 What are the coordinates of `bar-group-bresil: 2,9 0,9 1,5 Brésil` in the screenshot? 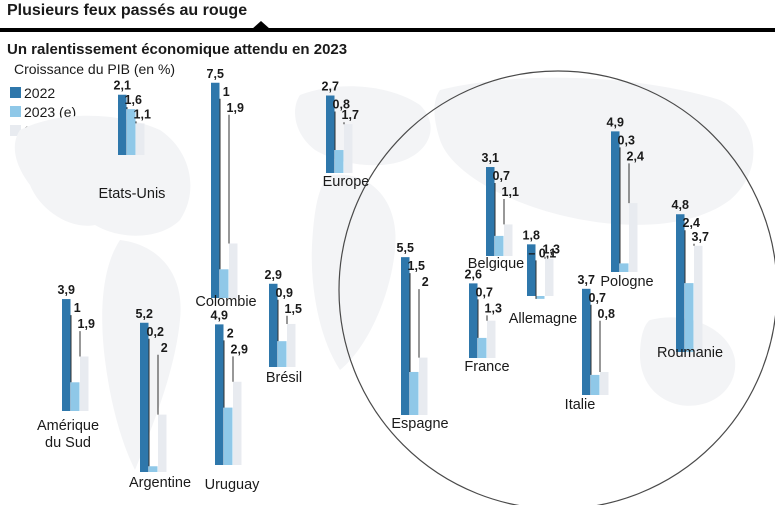 It's located at (284, 327).